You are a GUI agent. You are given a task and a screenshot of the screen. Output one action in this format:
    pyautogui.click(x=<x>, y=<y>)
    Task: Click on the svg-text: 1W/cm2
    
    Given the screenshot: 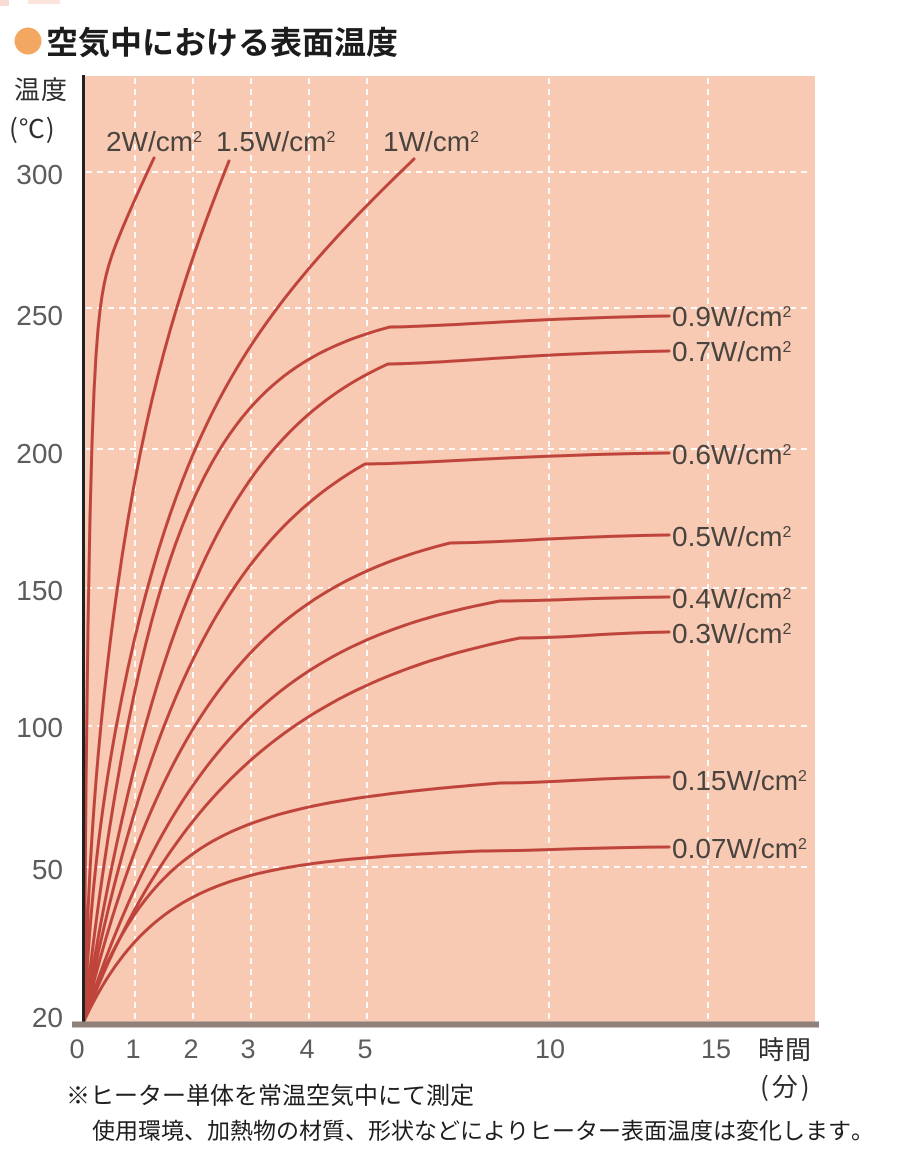 What is the action you would take?
    pyautogui.click(x=431, y=141)
    